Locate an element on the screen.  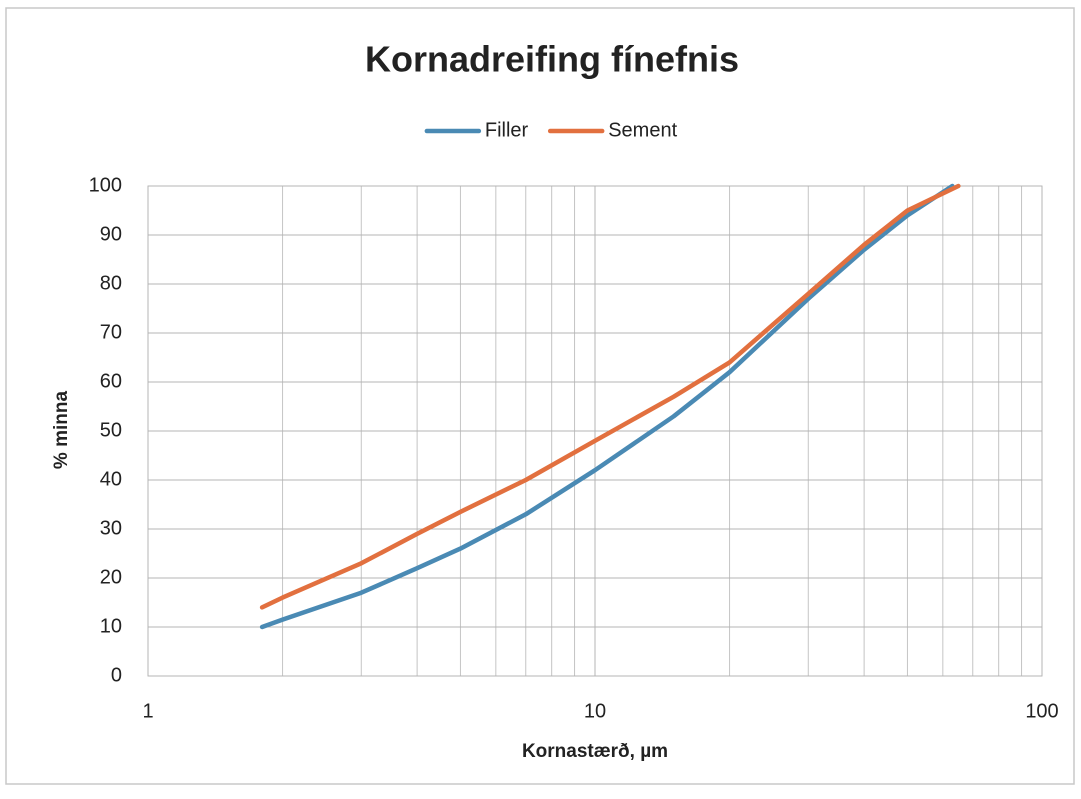
y-tick-label: 10 is located at coordinates (111, 626).